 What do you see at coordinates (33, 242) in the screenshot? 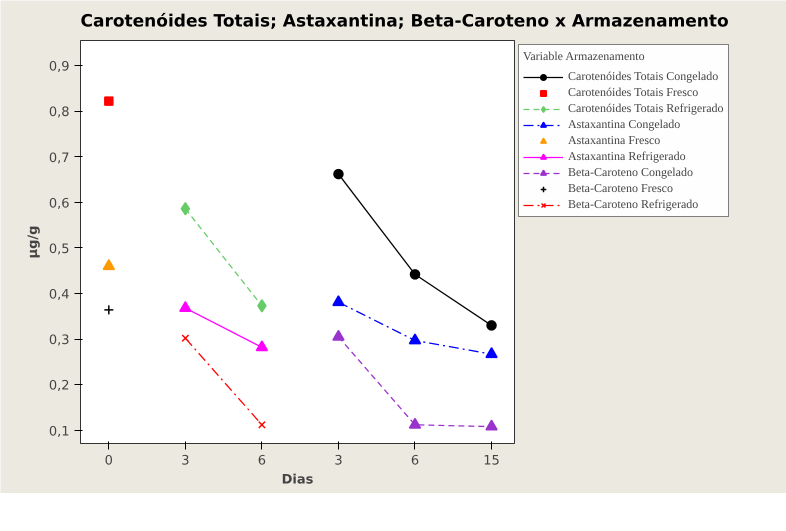
I see `y-axis-title: µg/g` at bounding box center [33, 242].